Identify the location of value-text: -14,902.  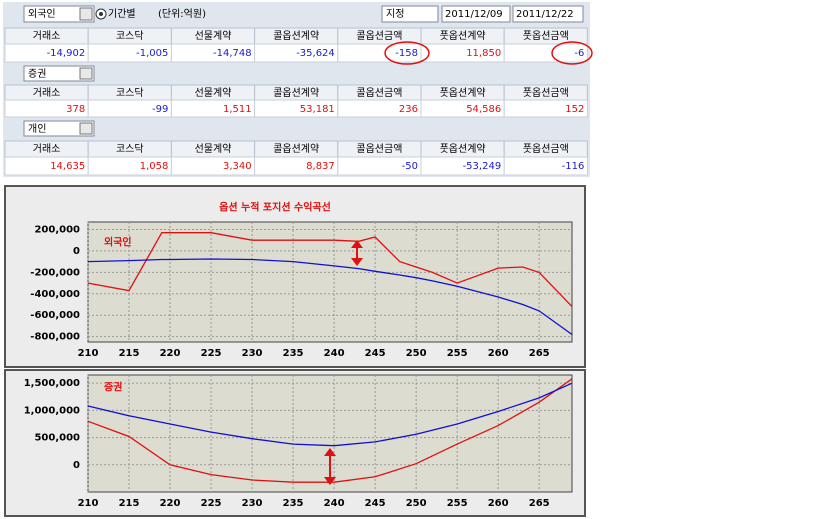
(66, 53).